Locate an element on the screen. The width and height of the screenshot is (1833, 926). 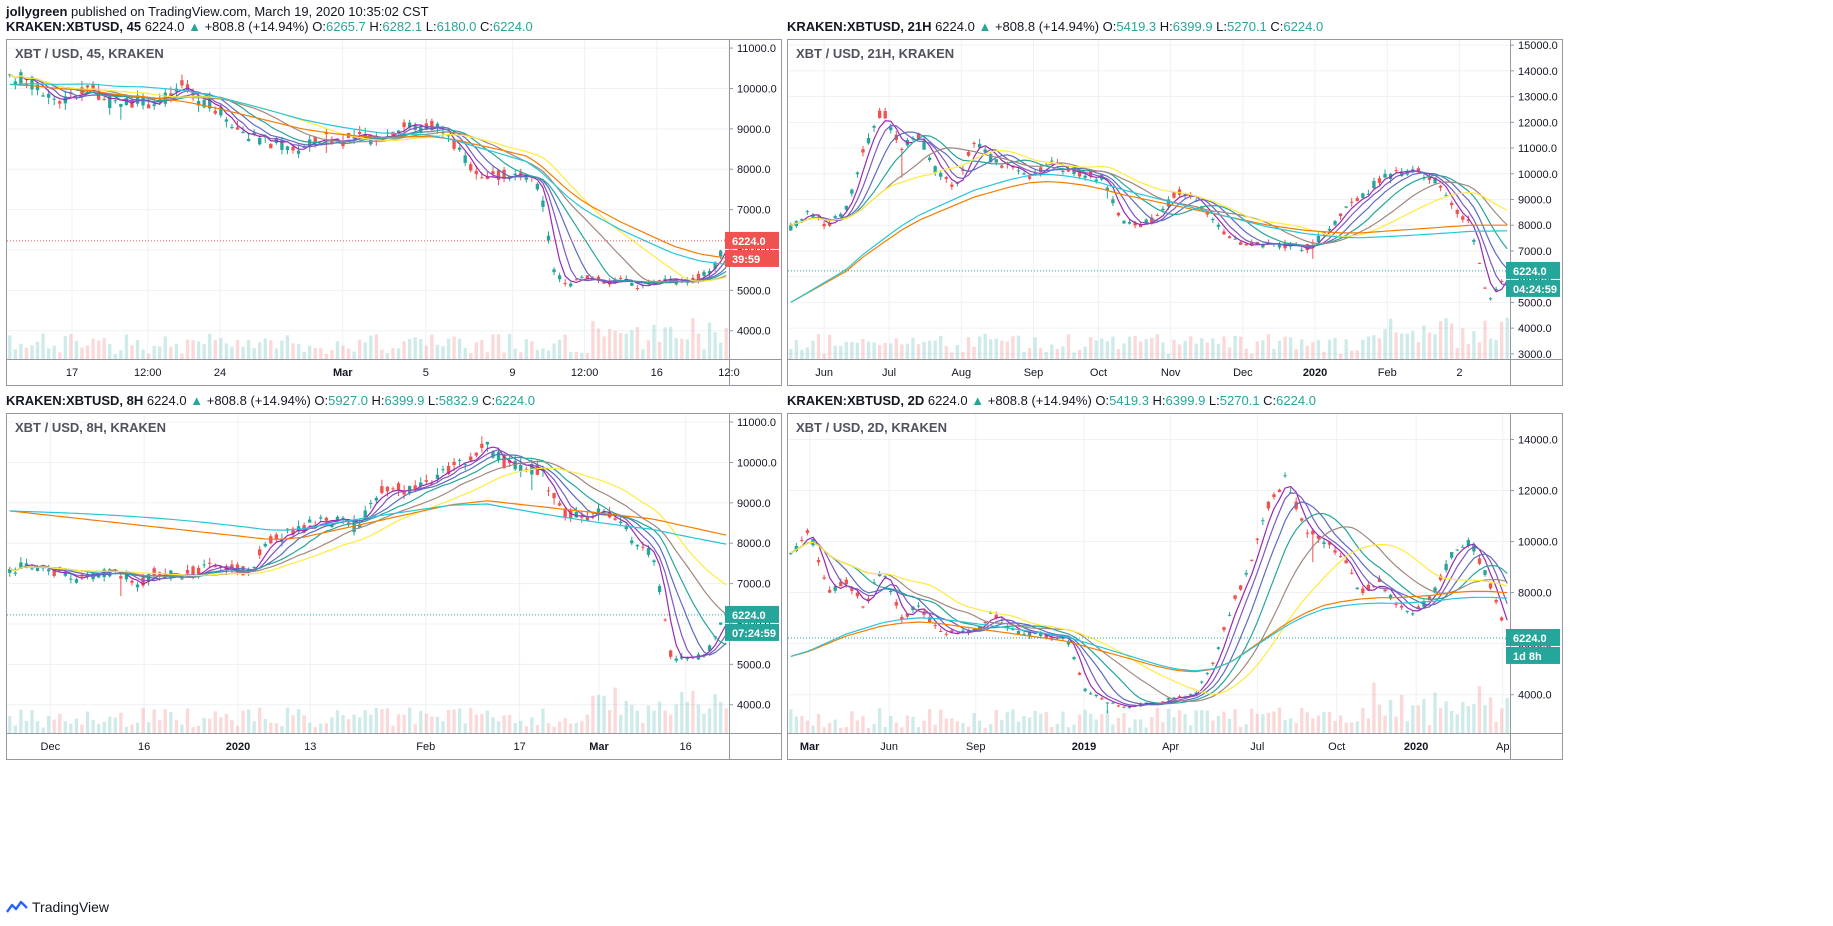
x-tick-label: 16 is located at coordinates (144, 747).